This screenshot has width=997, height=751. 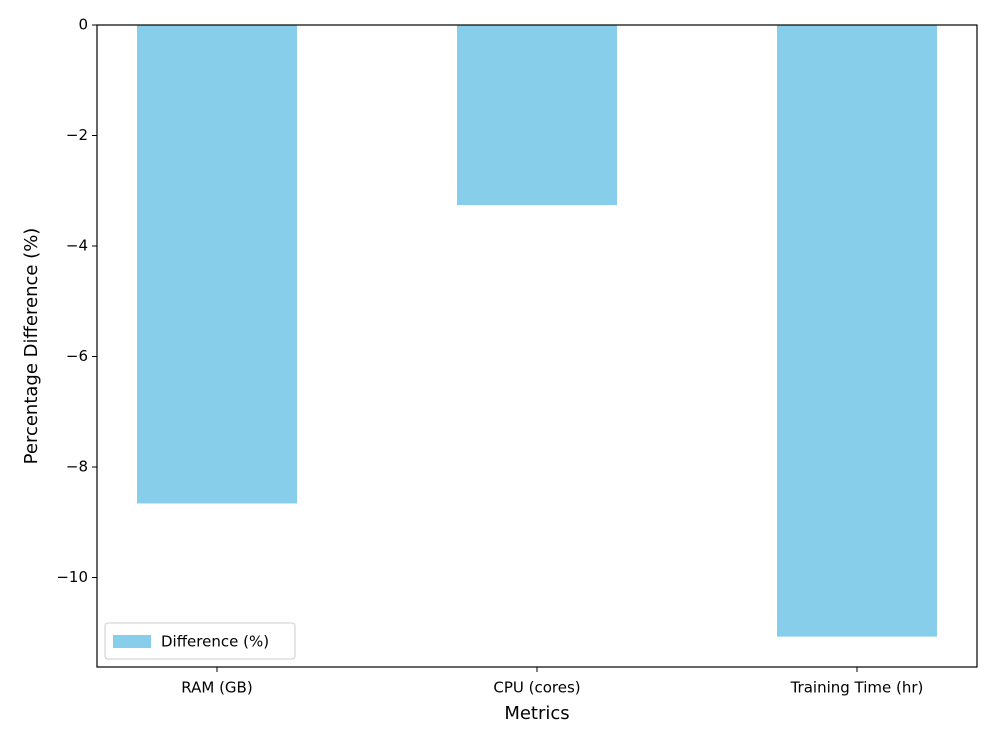 I want to click on y-tick-label: −6, so click(x=77, y=356).